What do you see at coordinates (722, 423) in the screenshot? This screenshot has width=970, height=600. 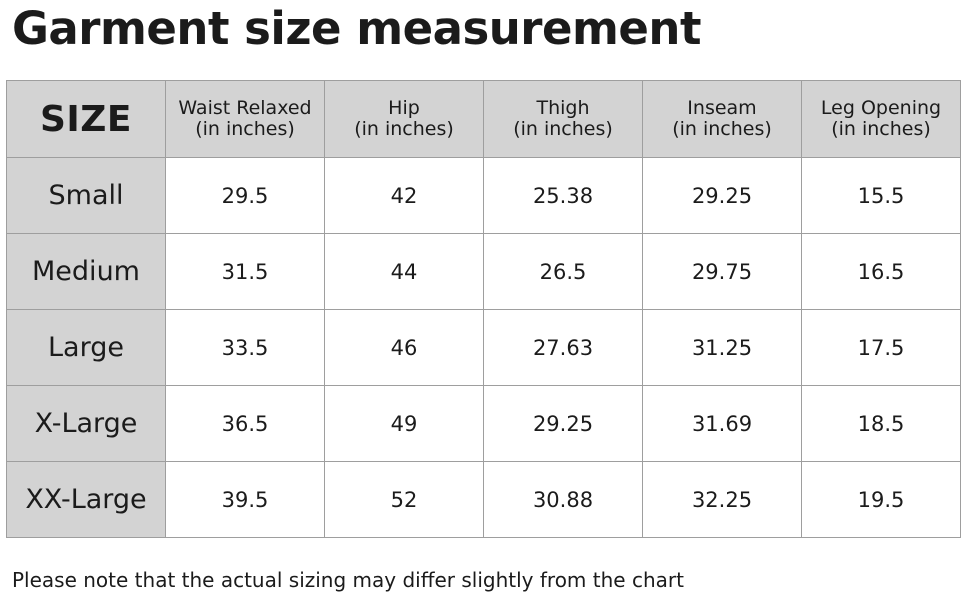 I see `table-cell: 31.69` at bounding box center [722, 423].